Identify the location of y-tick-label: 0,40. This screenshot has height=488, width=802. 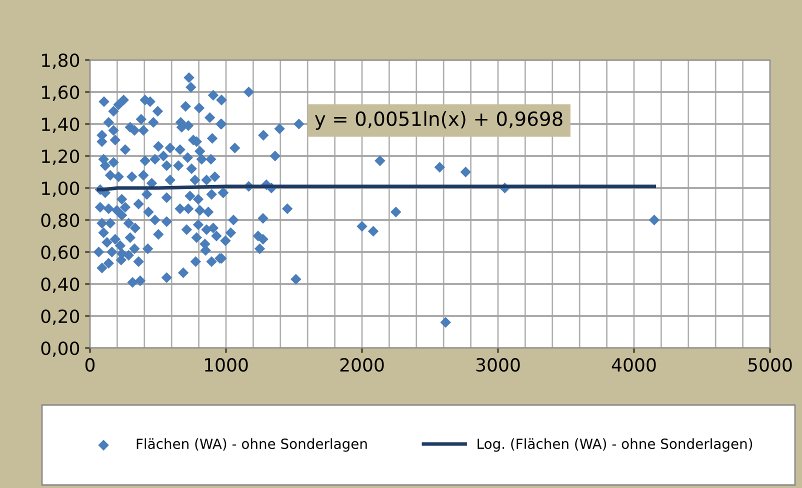
(60, 285).